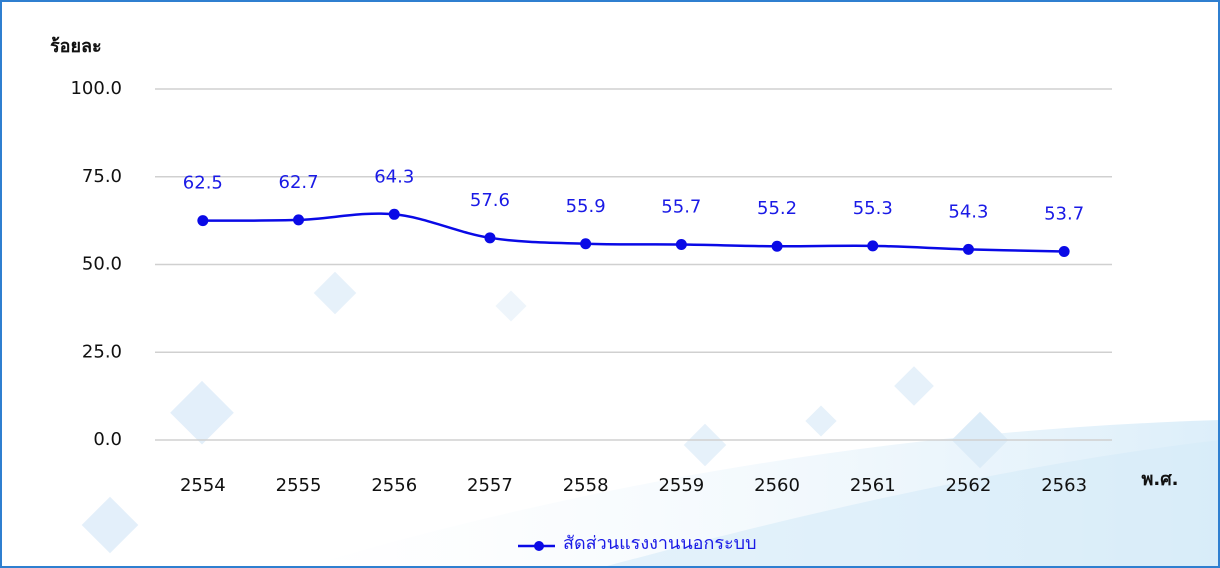 This screenshot has height=568, width=1220. What do you see at coordinates (203, 485) in the screenshot?
I see `x-tick-label: 2554` at bounding box center [203, 485].